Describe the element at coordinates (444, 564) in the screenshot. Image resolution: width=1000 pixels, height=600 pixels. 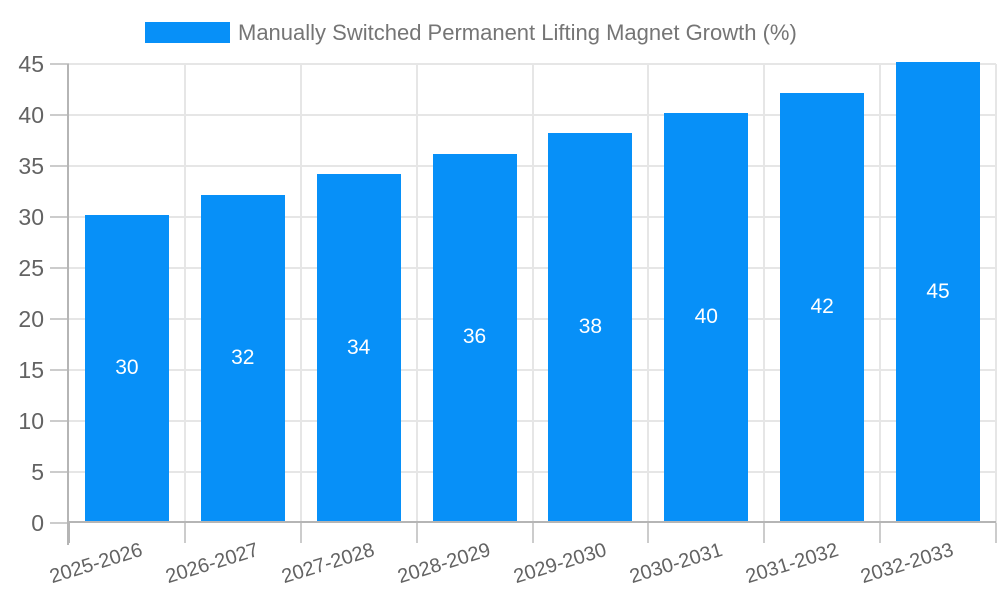
I see `x-axis-tick-label: 2028-2029` at that location.